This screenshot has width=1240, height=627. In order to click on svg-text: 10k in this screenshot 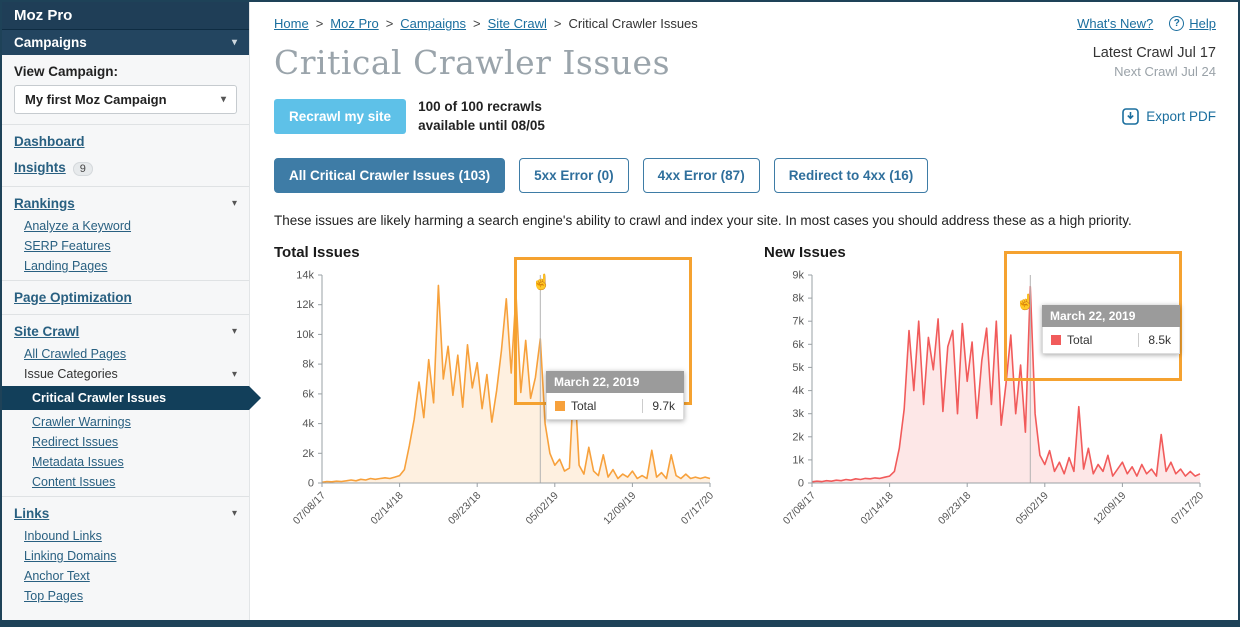, I will do `click(305, 335)`.